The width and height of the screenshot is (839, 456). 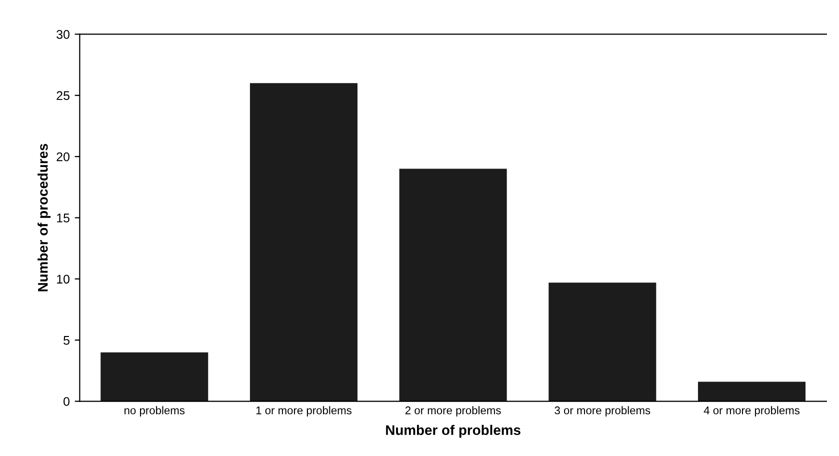 I want to click on y-tick-label: 5, so click(x=67, y=340).